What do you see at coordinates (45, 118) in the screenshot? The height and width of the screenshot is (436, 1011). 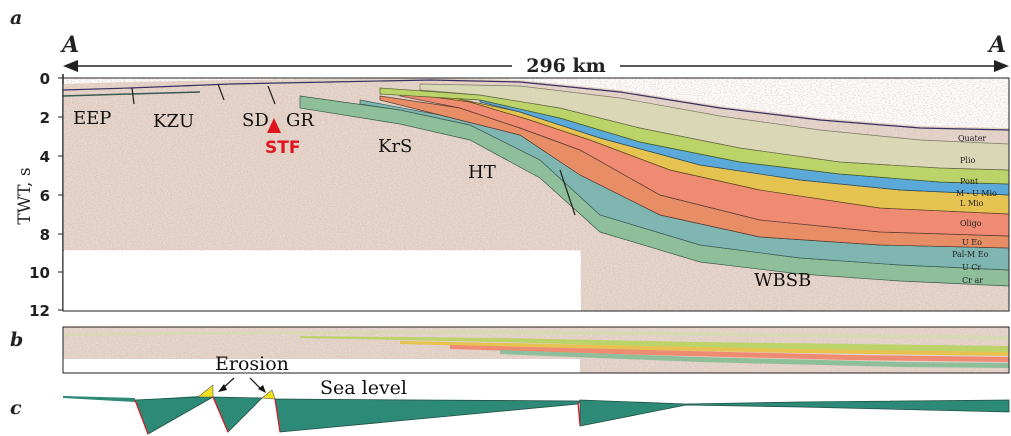 I see `y-tick-2: 2` at bounding box center [45, 118].